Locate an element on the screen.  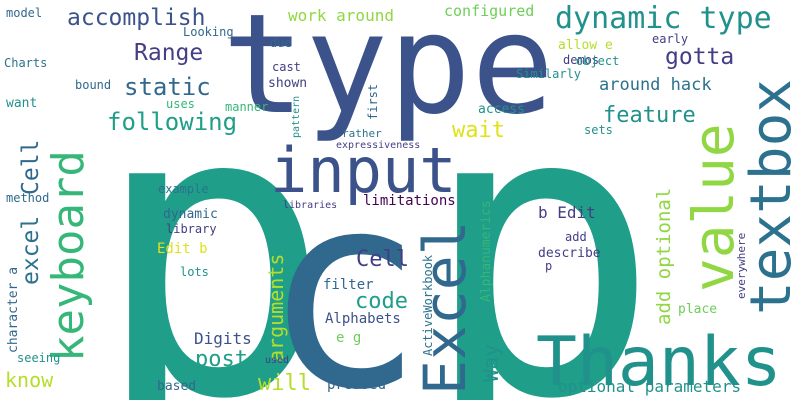
word: access is located at coordinates (501, 109).